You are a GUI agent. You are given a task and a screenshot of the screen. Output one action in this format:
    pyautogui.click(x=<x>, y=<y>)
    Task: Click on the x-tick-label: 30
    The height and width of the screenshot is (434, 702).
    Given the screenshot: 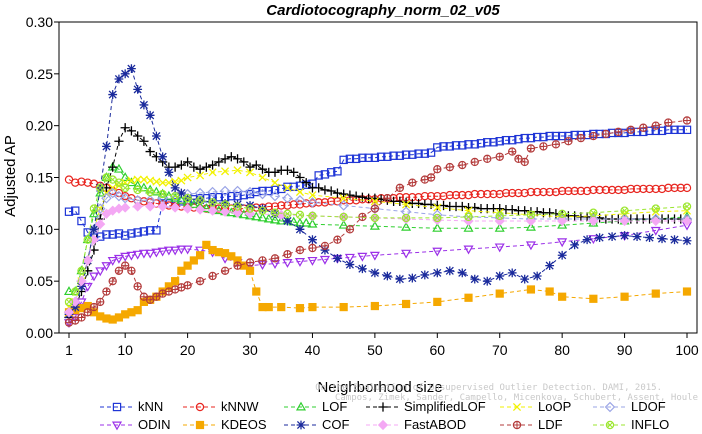 What is the action you would take?
    pyautogui.click(x=250, y=350)
    